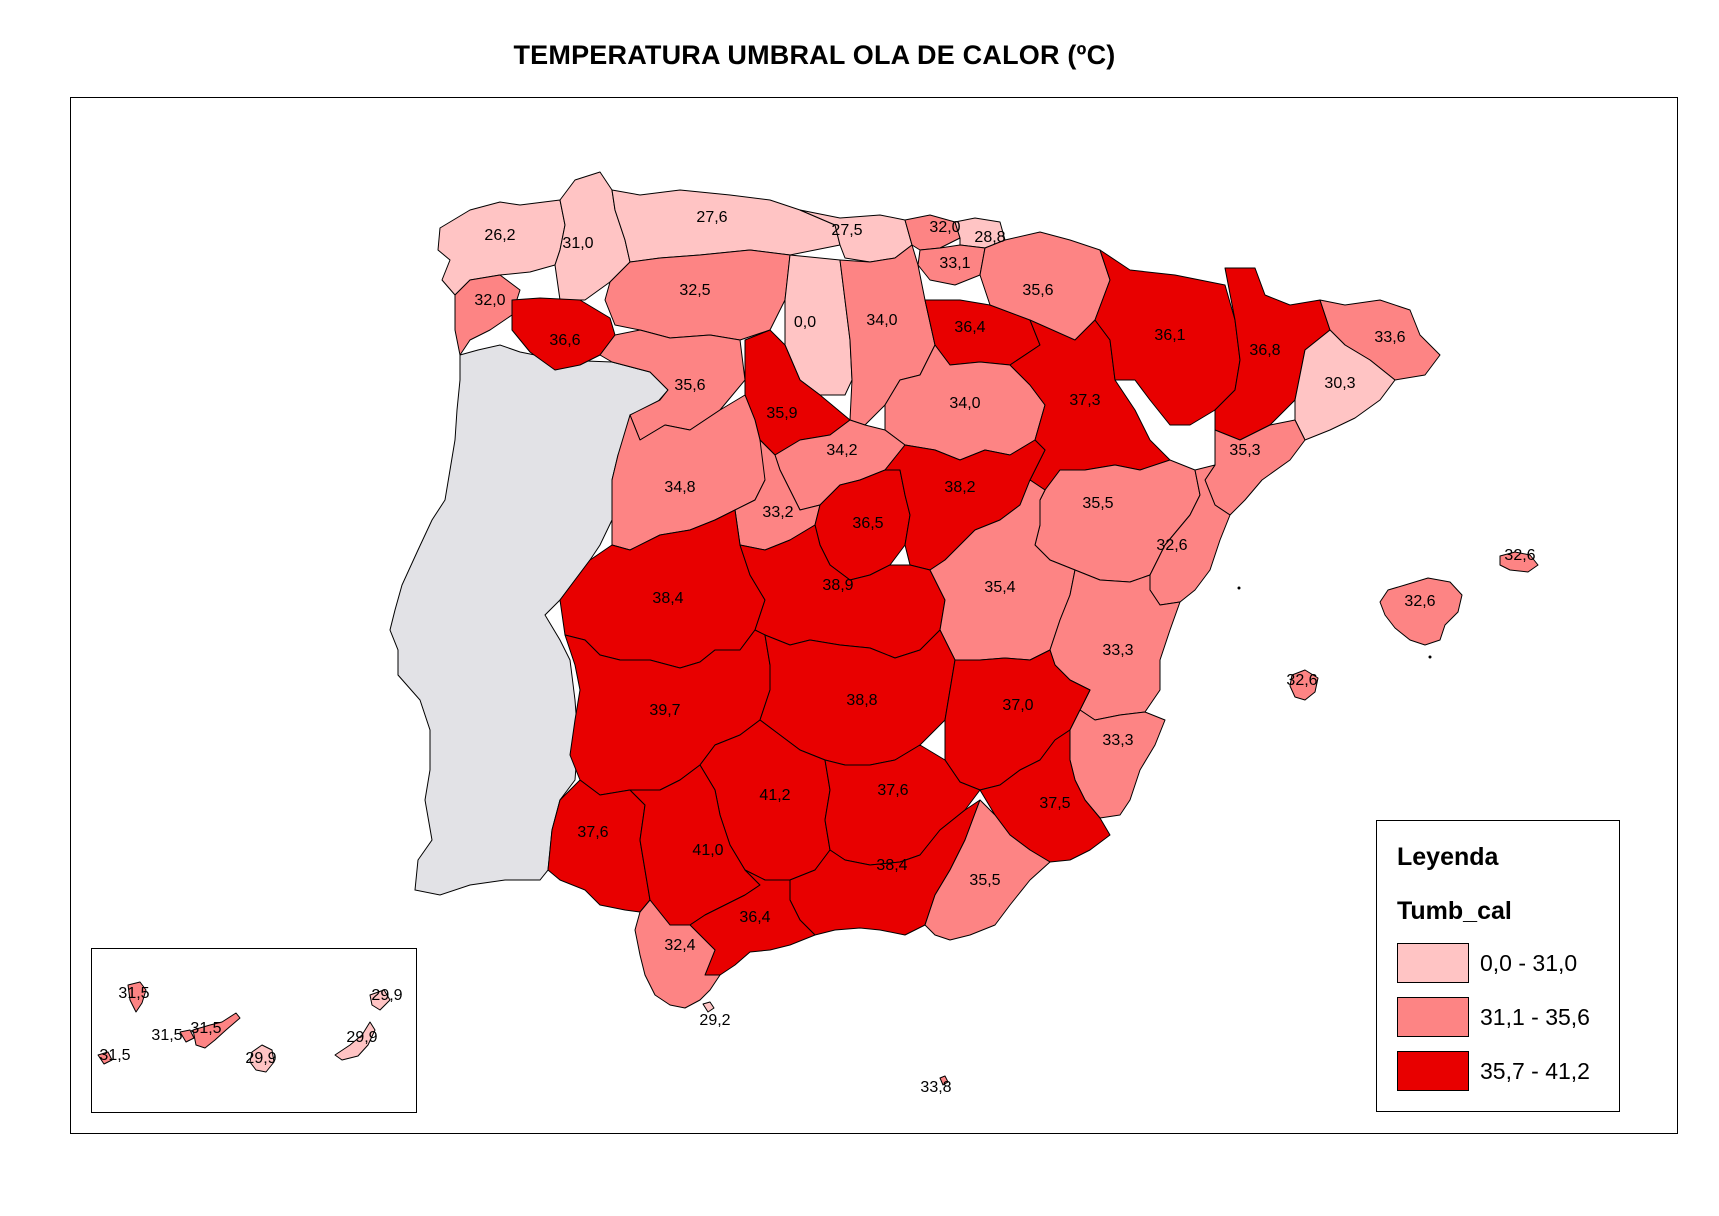 This screenshot has width=1719, height=1216. What do you see at coordinates (867, 523) in the screenshot?
I see `province-value-label: 36,5` at bounding box center [867, 523].